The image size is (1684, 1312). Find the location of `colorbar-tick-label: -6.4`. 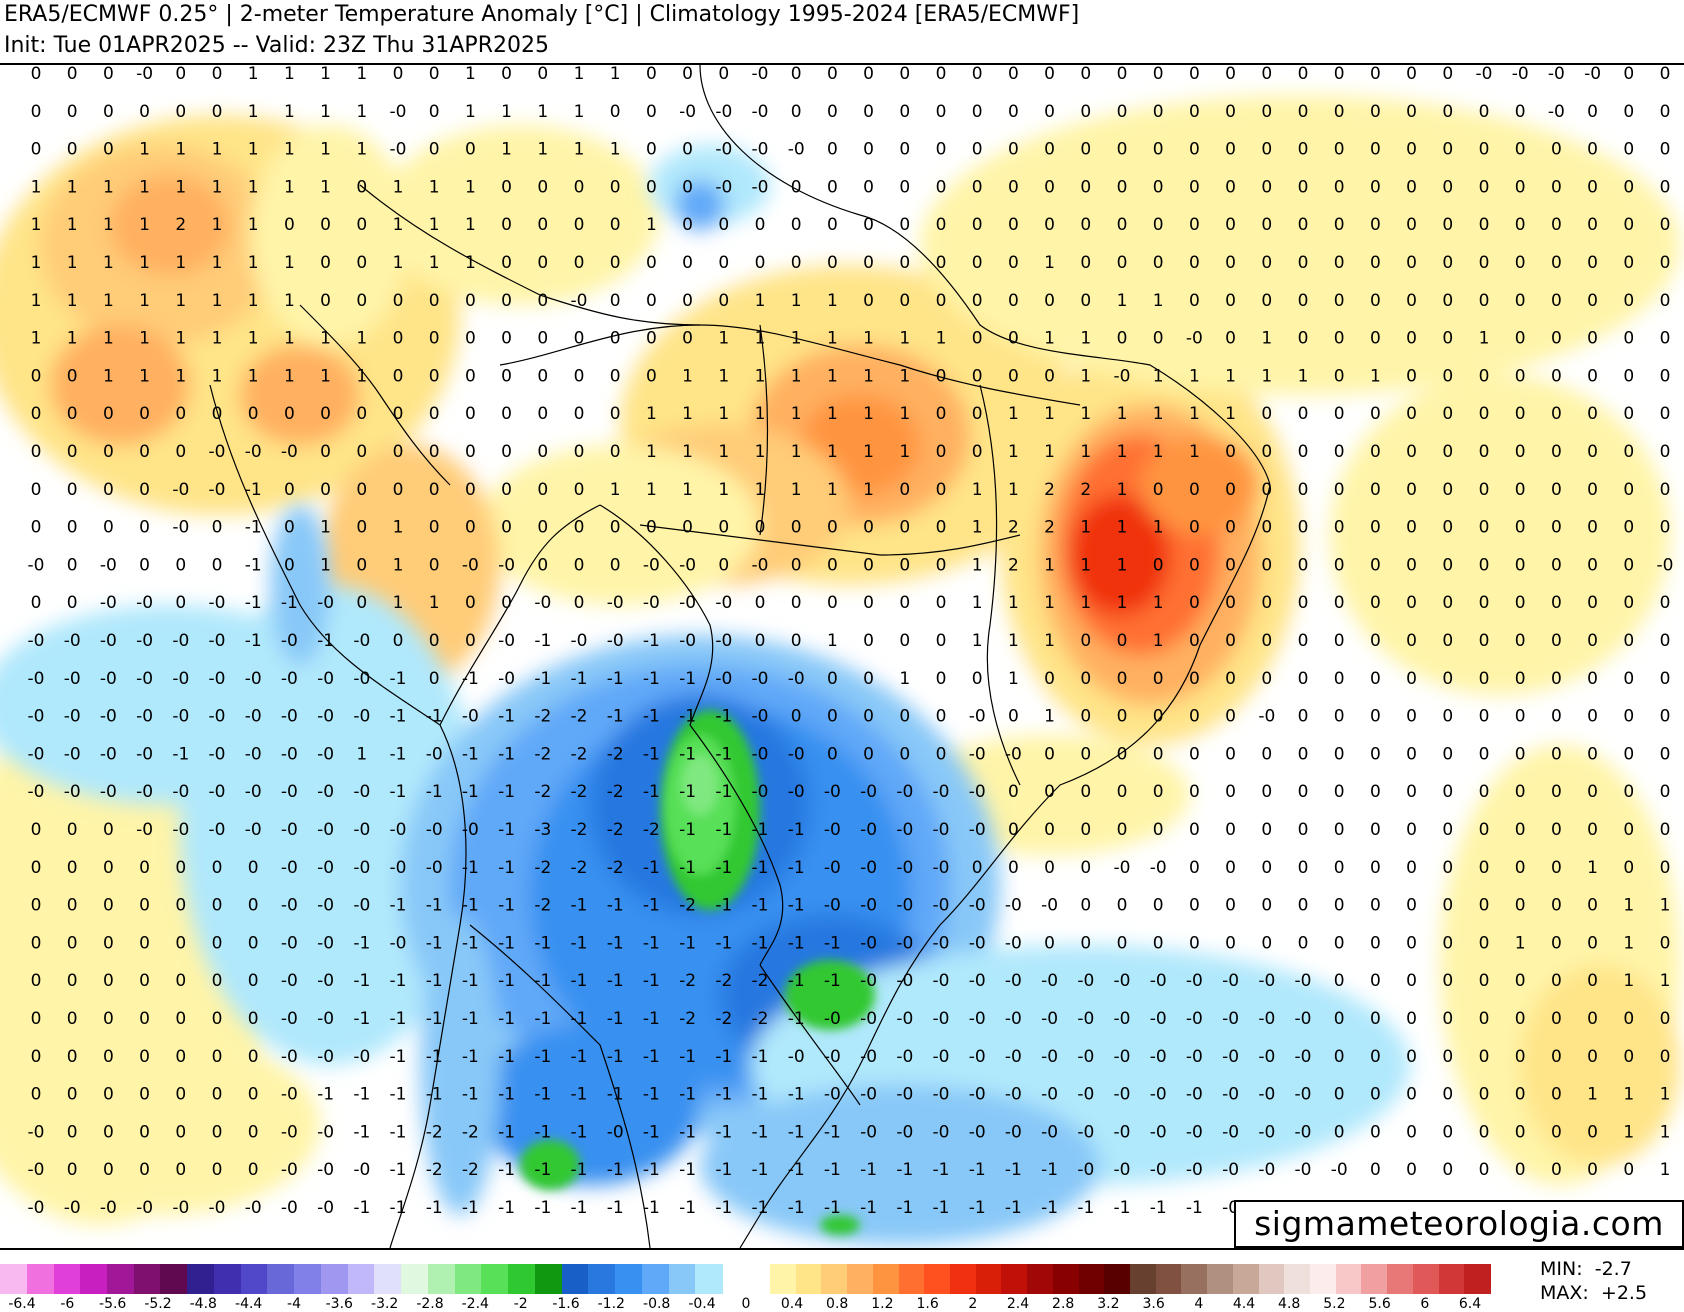

colorbar-tick-label: -6.4 is located at coordinates (22, 1304).